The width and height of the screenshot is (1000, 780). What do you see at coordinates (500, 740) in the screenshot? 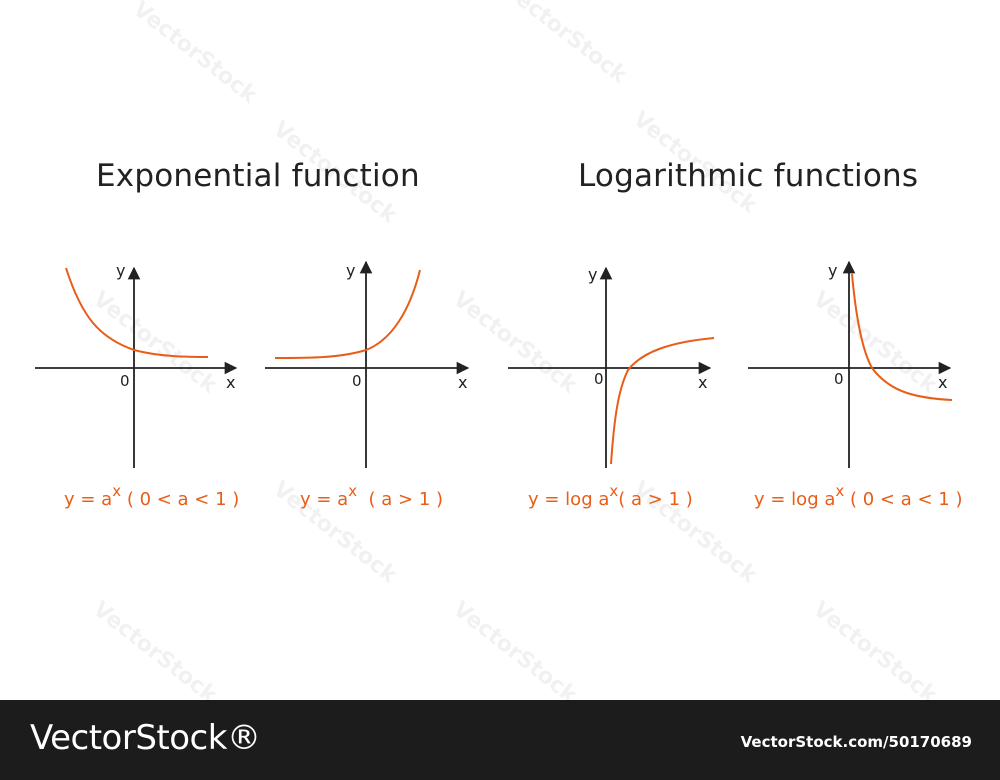
I see `footer-bar: VectorStock® VectorStock.com/50170689` at bounding box center [500, 740].